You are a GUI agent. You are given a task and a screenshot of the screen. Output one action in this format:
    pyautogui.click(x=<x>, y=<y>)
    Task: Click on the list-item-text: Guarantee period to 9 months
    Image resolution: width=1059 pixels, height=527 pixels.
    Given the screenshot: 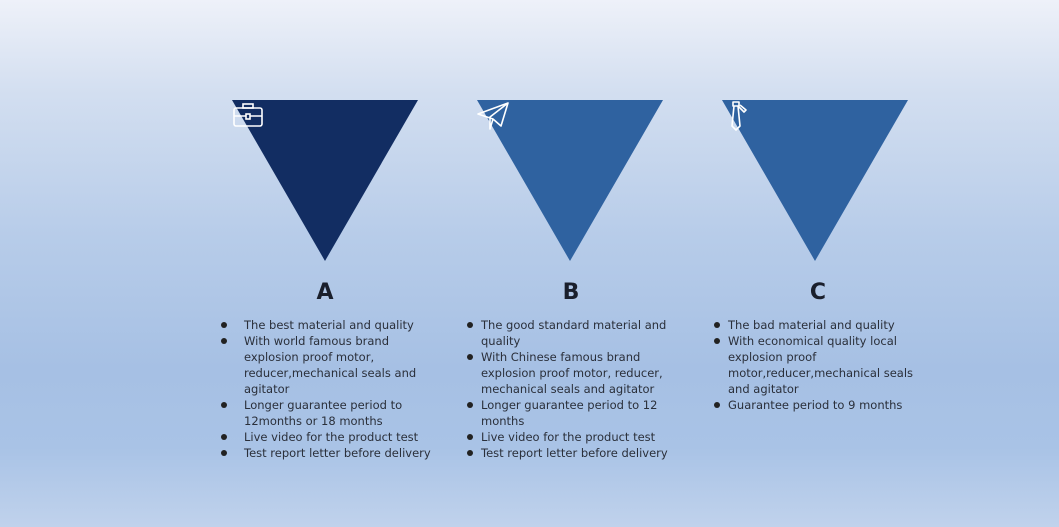 What is the action you would take?
    pyautogui.click(x=815, y=405)
    